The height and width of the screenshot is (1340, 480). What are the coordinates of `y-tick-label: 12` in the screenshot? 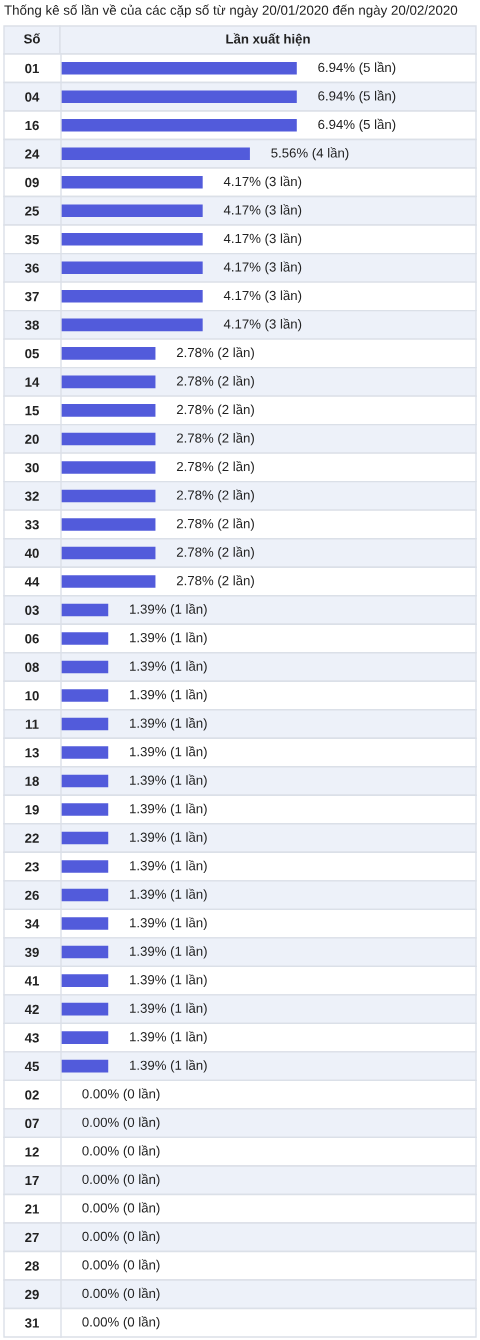 It's located at (32, 1152).